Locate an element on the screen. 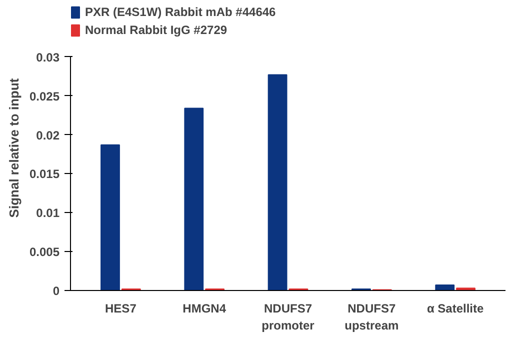  legend-label: PXR (E4S1W) Rabbit mAb #44646 is located at coordinates (180, 12).